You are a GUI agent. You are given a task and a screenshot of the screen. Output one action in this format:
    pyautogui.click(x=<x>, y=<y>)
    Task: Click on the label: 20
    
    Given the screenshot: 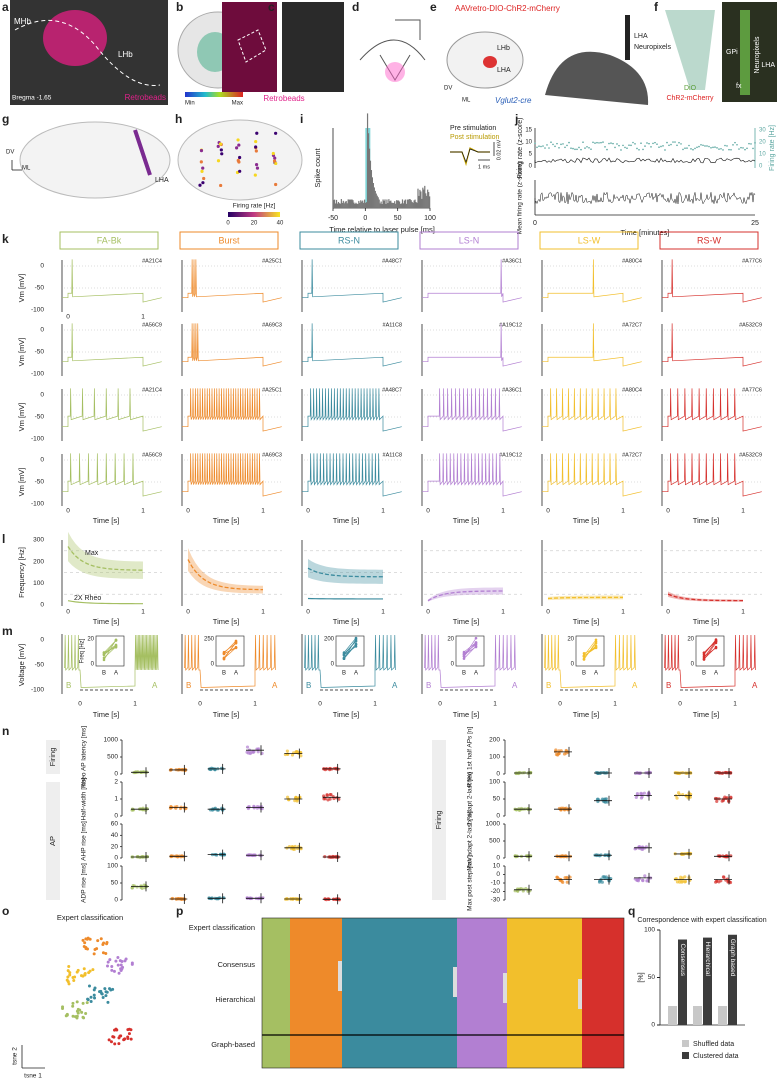 What is the action you would take?
    pyautogui.click(x=254, y=224)
    